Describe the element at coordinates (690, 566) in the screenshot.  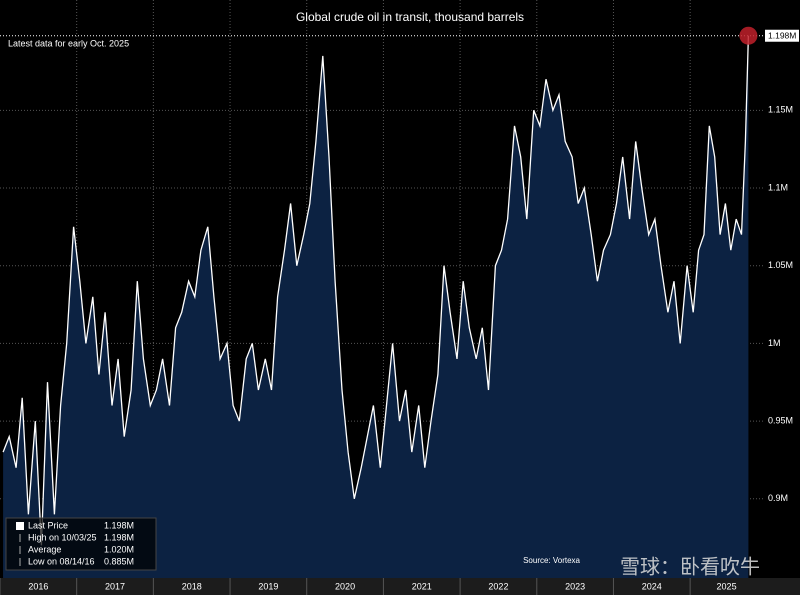
I see `watermark: 雪球：卧看吹牛` at that location.